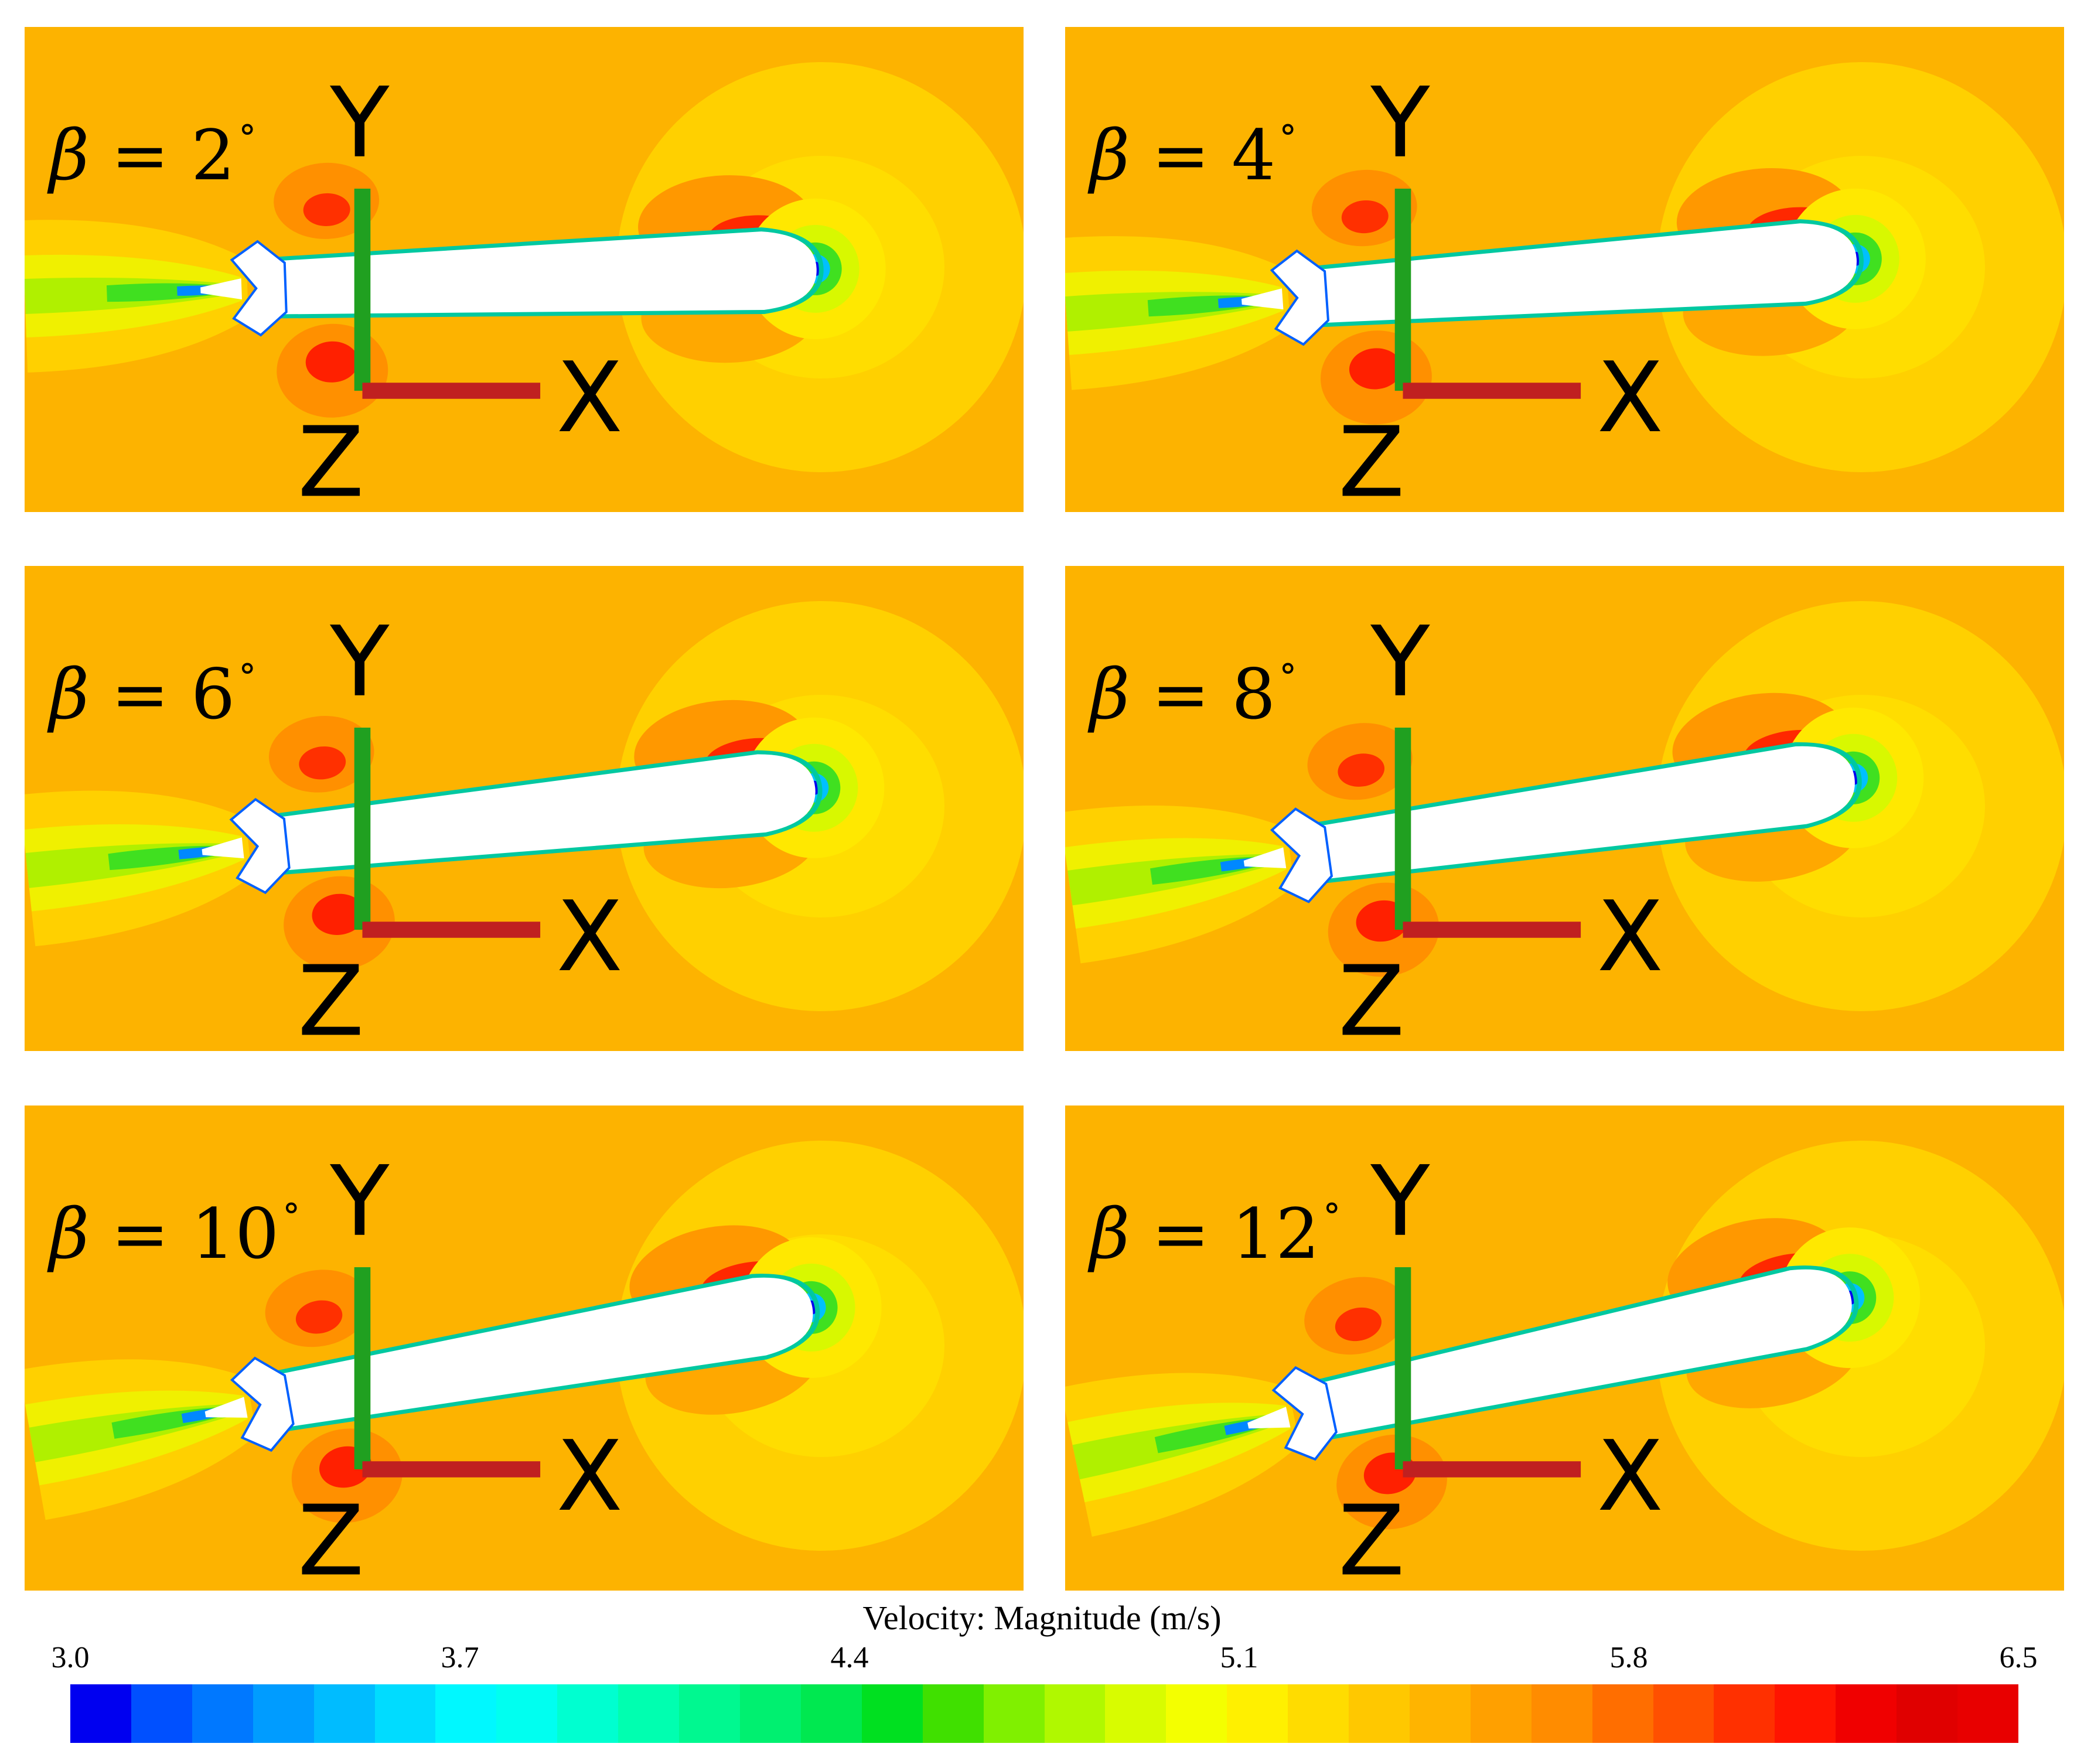 The image size is (2084, 1764). Describe the element at coordinates (1213, 694) in the screenshot. I see `beta-value: = 8` at that location.